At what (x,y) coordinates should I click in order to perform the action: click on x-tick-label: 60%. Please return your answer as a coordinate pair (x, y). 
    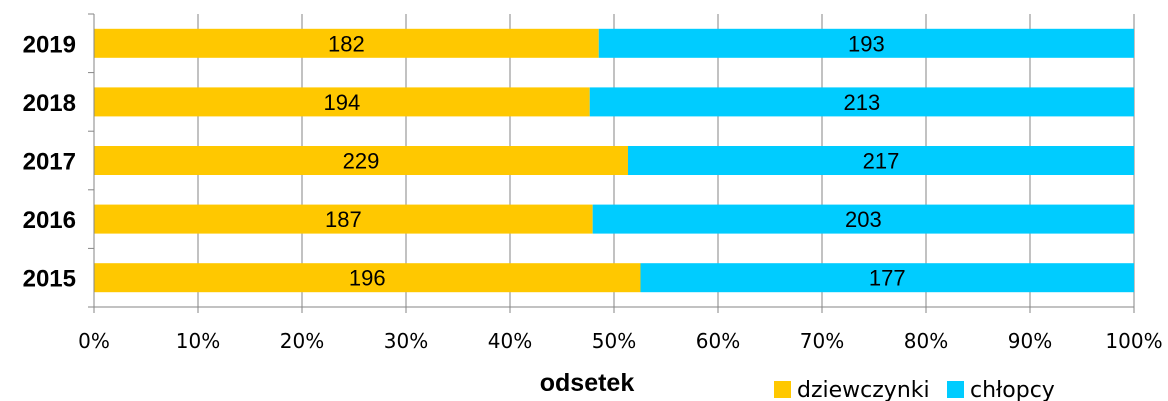
    Looking at the image, I should click on (718, 341).